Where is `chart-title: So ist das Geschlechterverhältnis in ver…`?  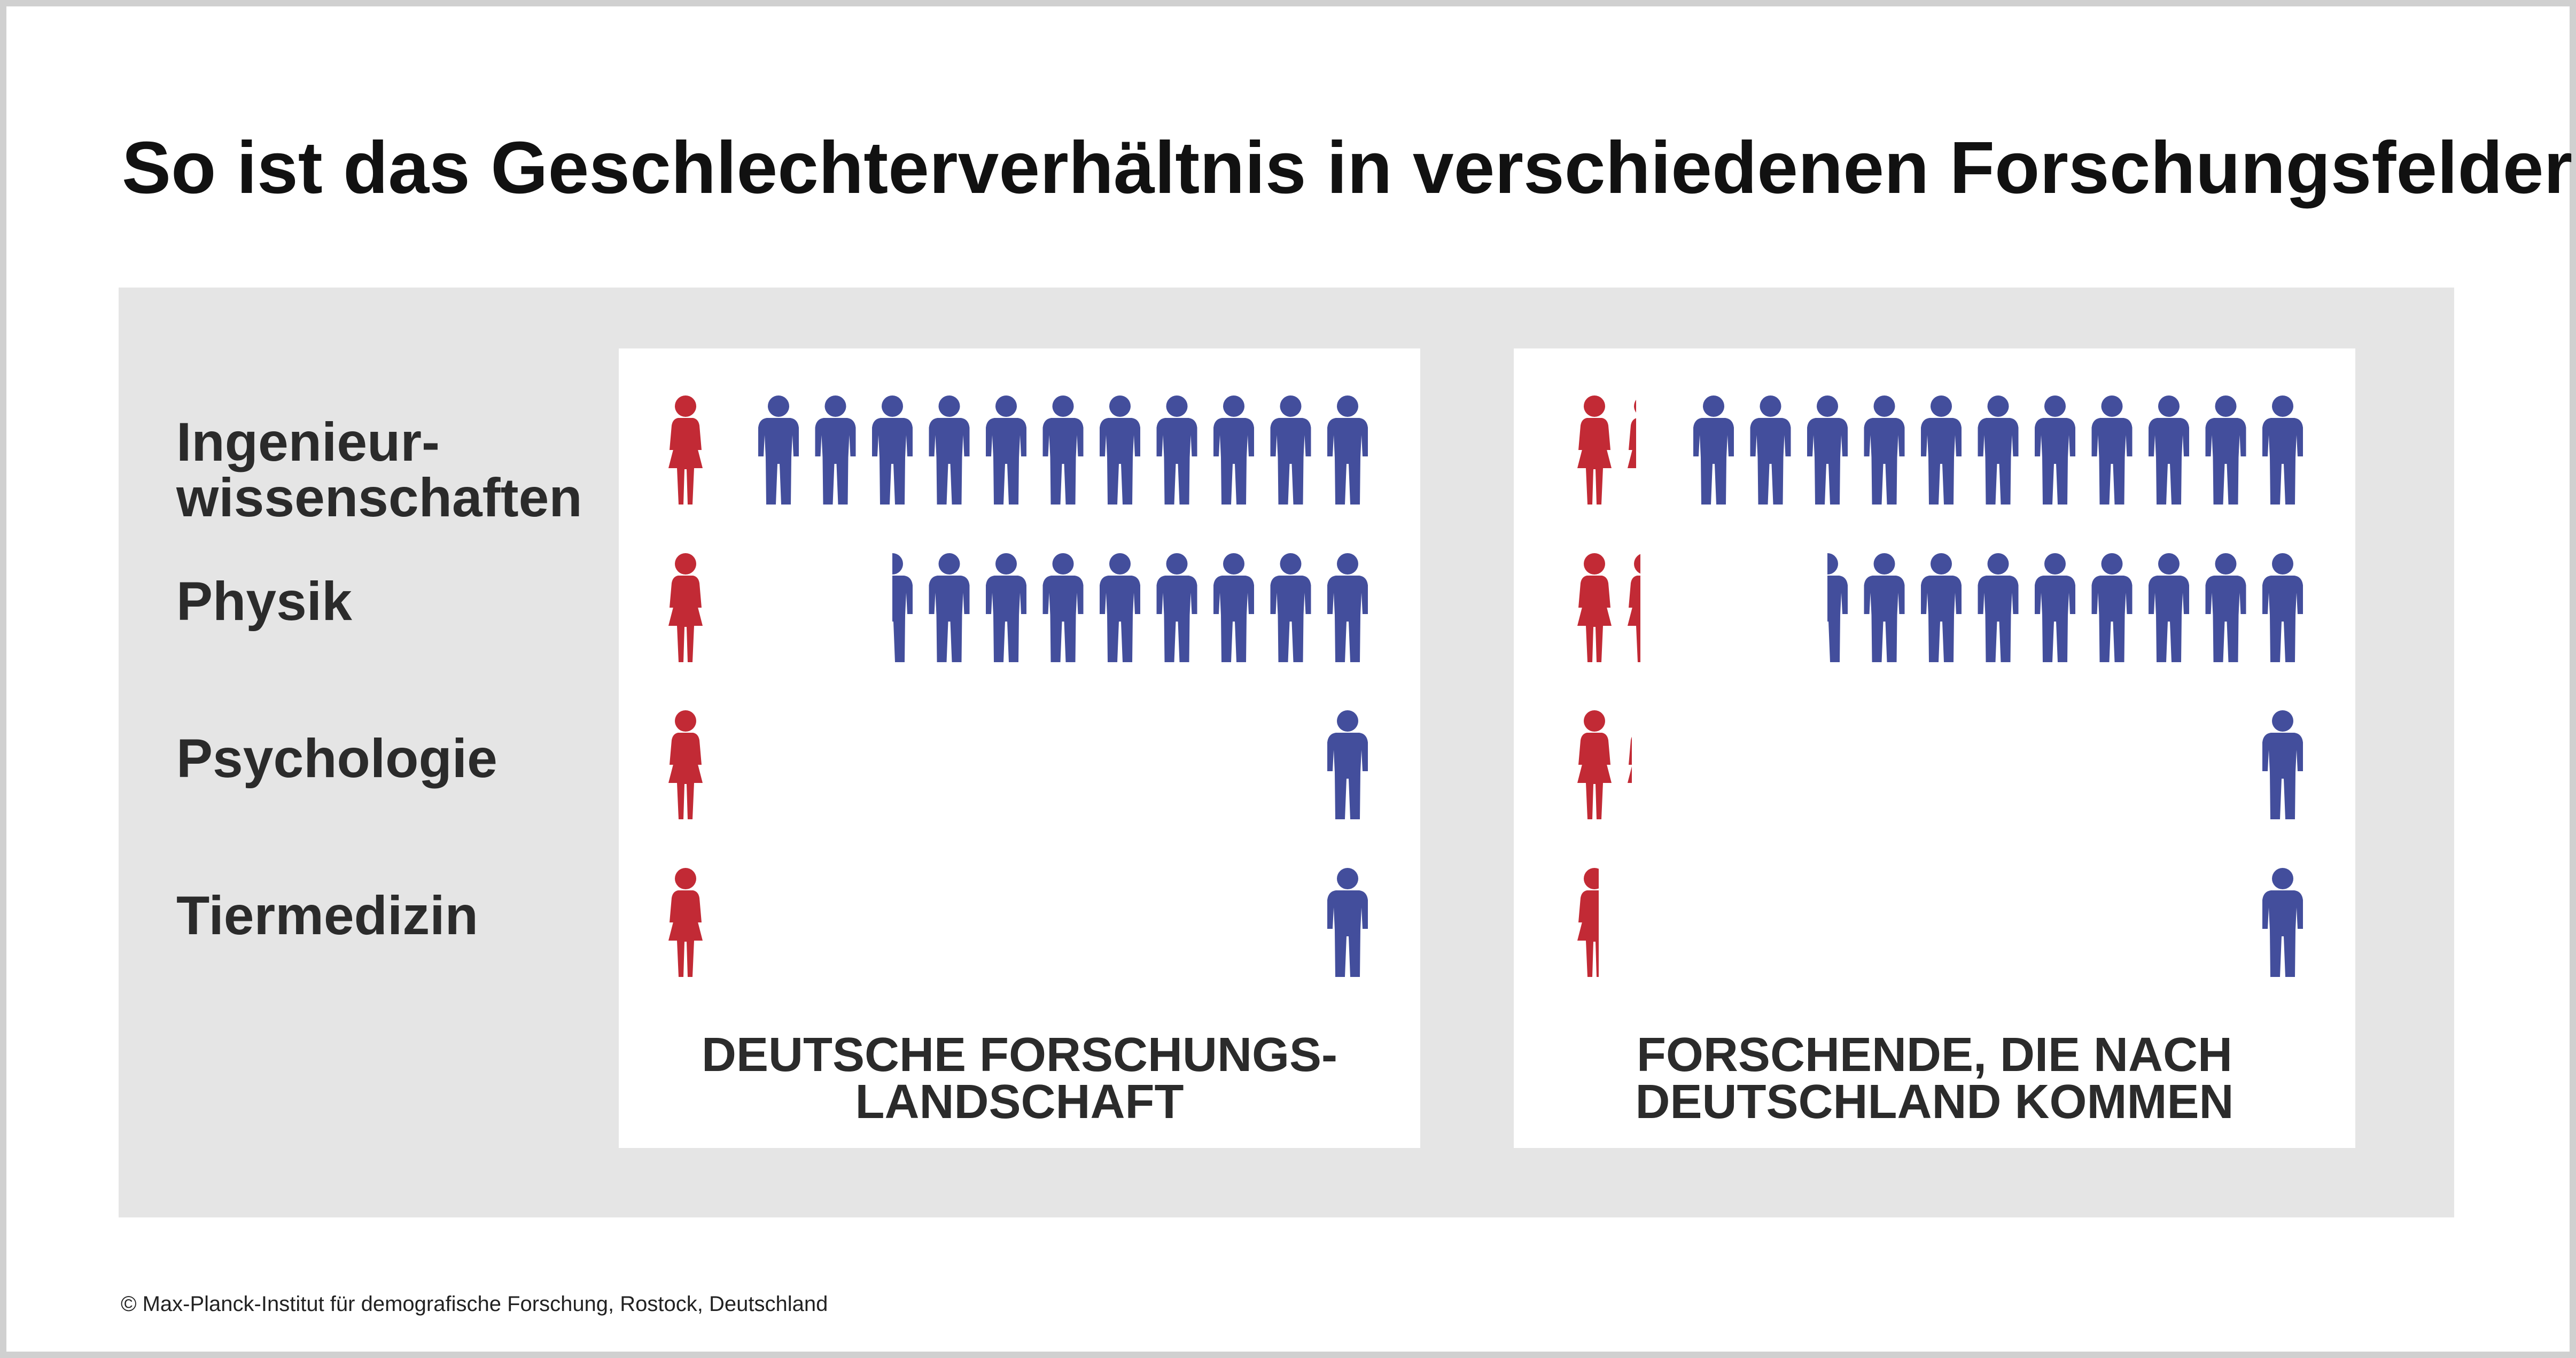
chart-title: So ist das Geschlechterverhältnis in ver… is located at coordinates (1349, 168).